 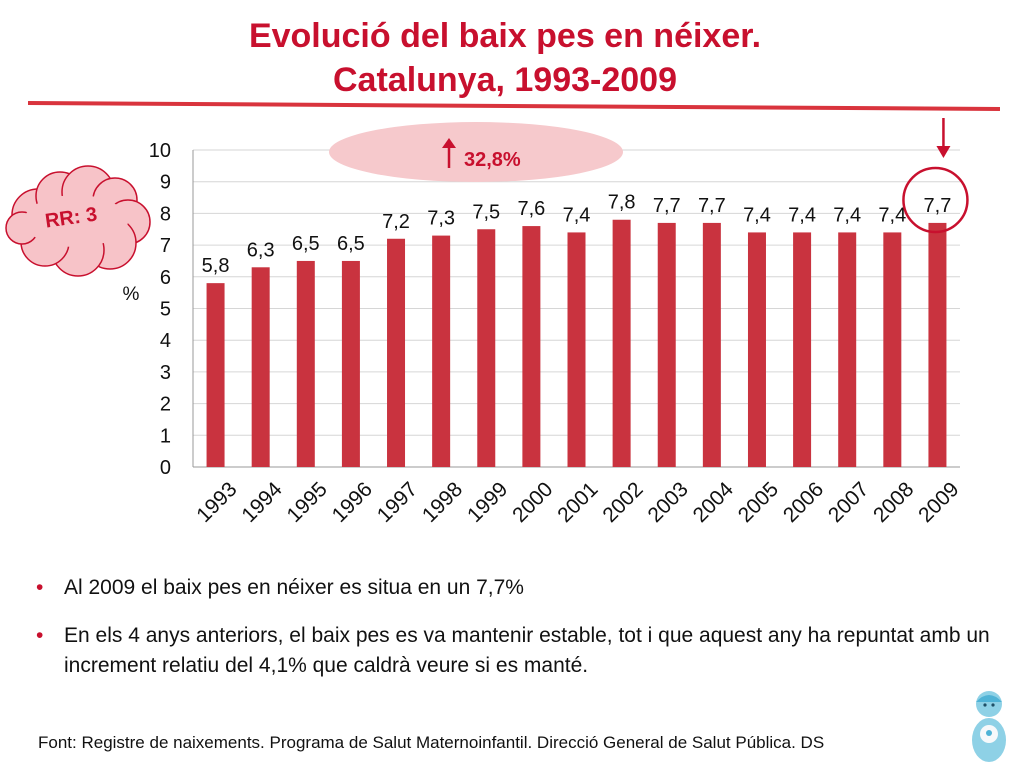 I want to click on y-tick-label: 8, so click(x=165, y=214).